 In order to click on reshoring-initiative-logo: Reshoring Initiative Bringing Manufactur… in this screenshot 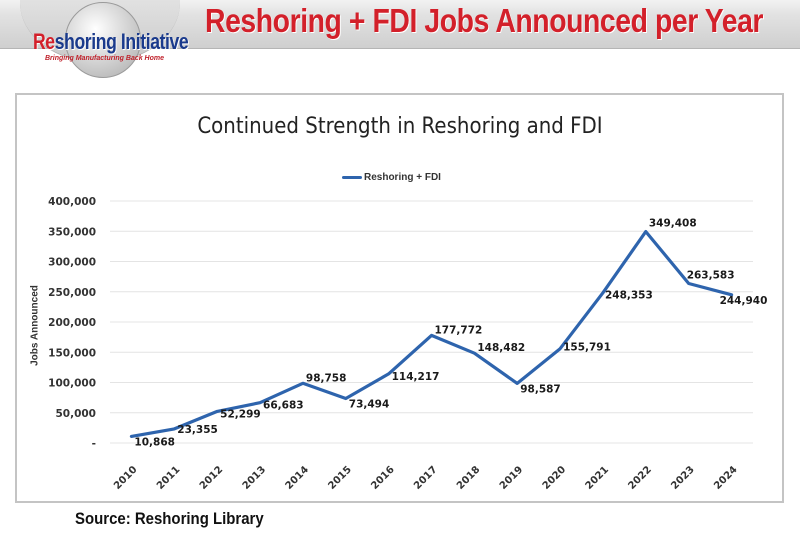, I will do `click(100, 40)`.